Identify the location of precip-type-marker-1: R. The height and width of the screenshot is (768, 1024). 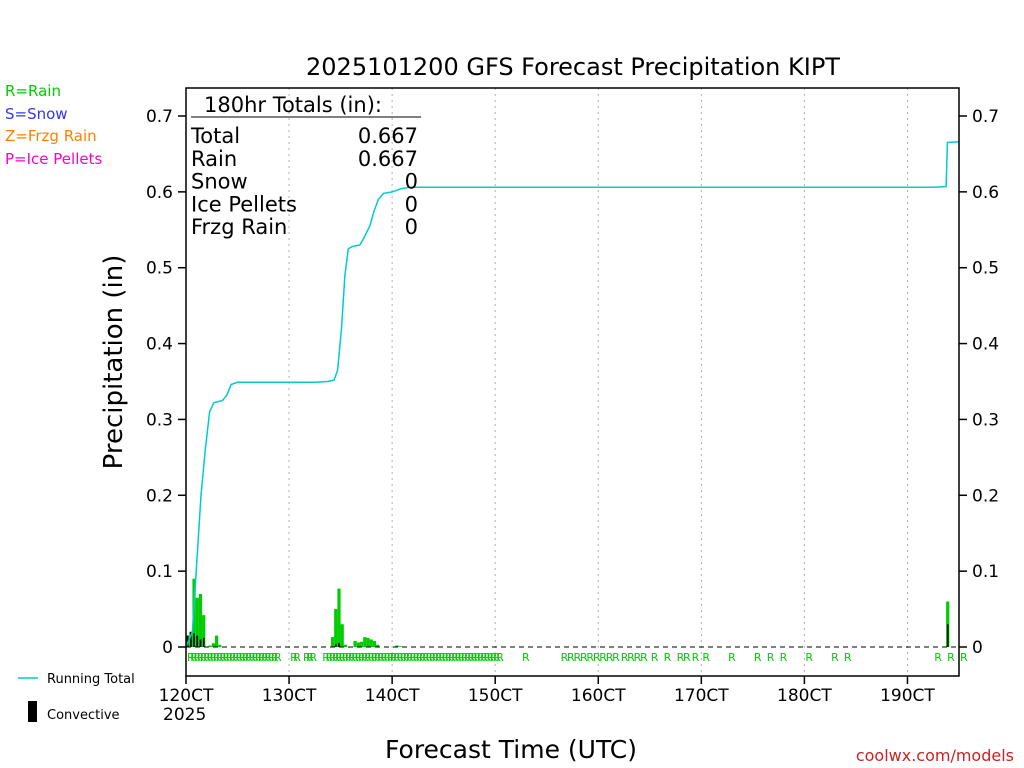
(194, 657).